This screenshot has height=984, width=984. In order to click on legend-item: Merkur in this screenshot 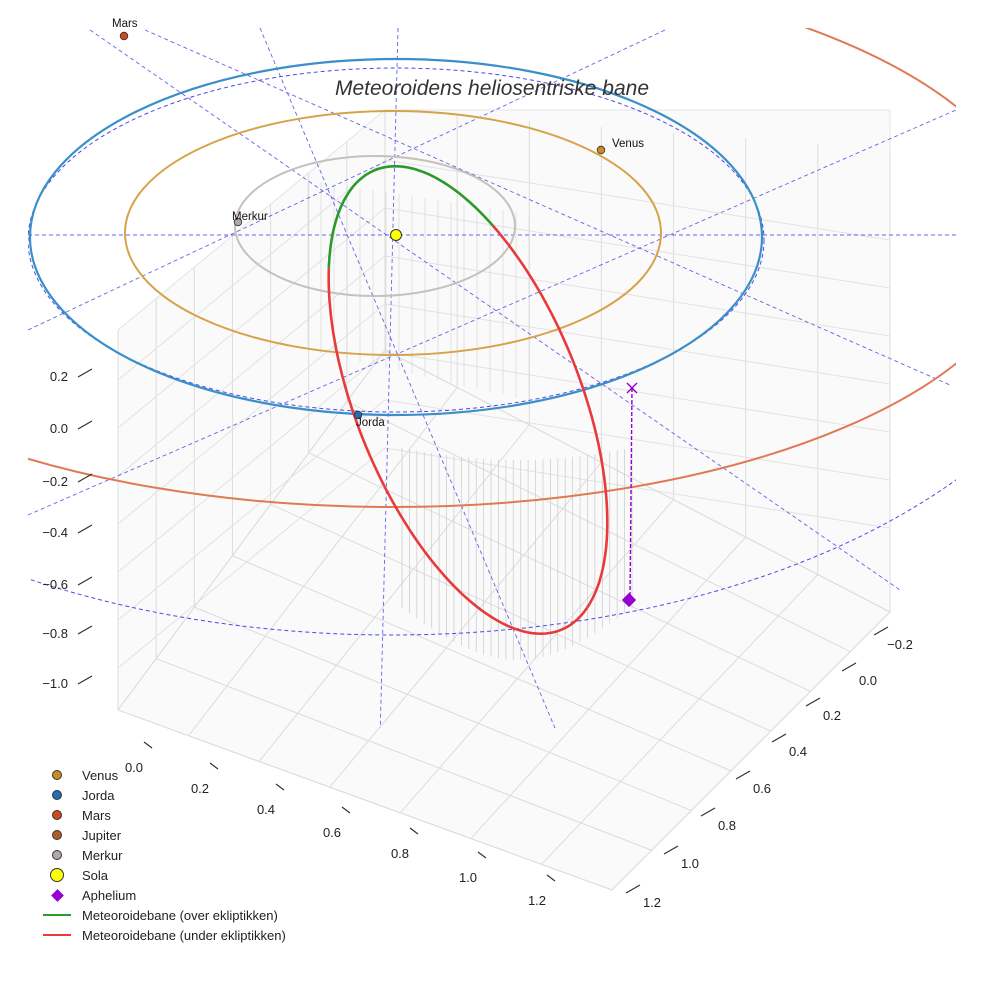, I will do `click(163, 855)`.